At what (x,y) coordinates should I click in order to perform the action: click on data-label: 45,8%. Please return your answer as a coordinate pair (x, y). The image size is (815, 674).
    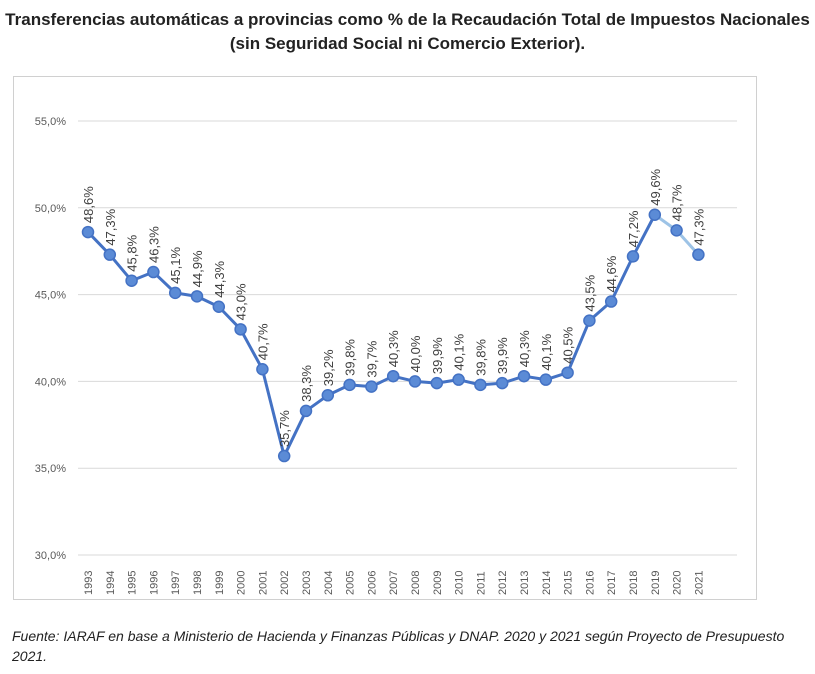
    Looking at the image, I should click on (132, 252).